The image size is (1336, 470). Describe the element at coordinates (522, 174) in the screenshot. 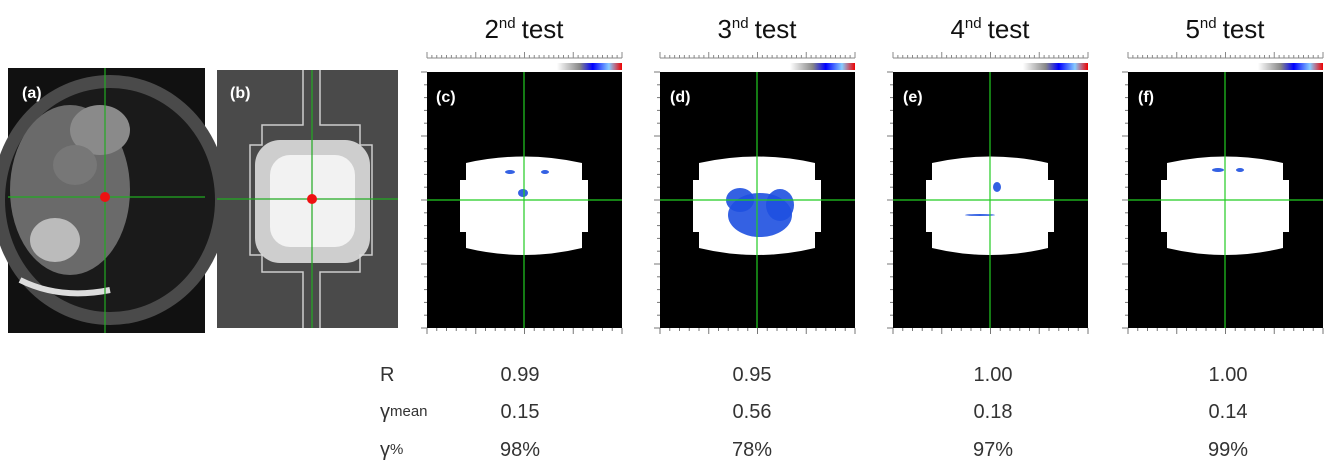

I see `gamma-panel: 2nd test` at that location.